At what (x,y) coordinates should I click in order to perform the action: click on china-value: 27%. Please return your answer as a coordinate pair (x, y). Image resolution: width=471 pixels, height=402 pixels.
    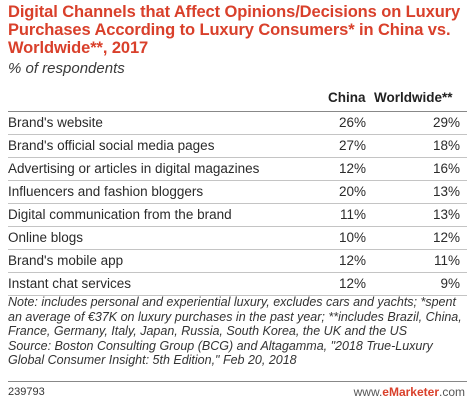
    Looking at the image, I should click on (352, 145).